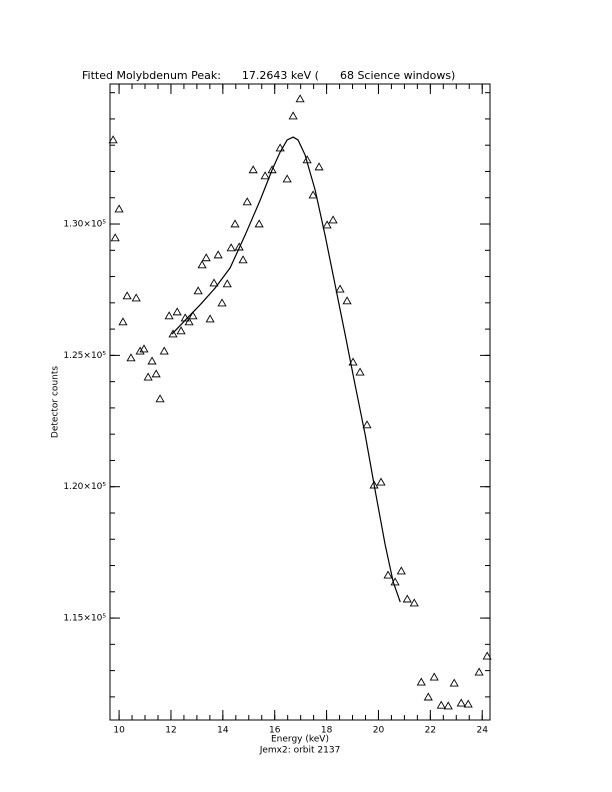  What do you see at coordinates (430, 731) in the screenshot?
I see `x-tick-label: 22` at bounding box center [430, 731].